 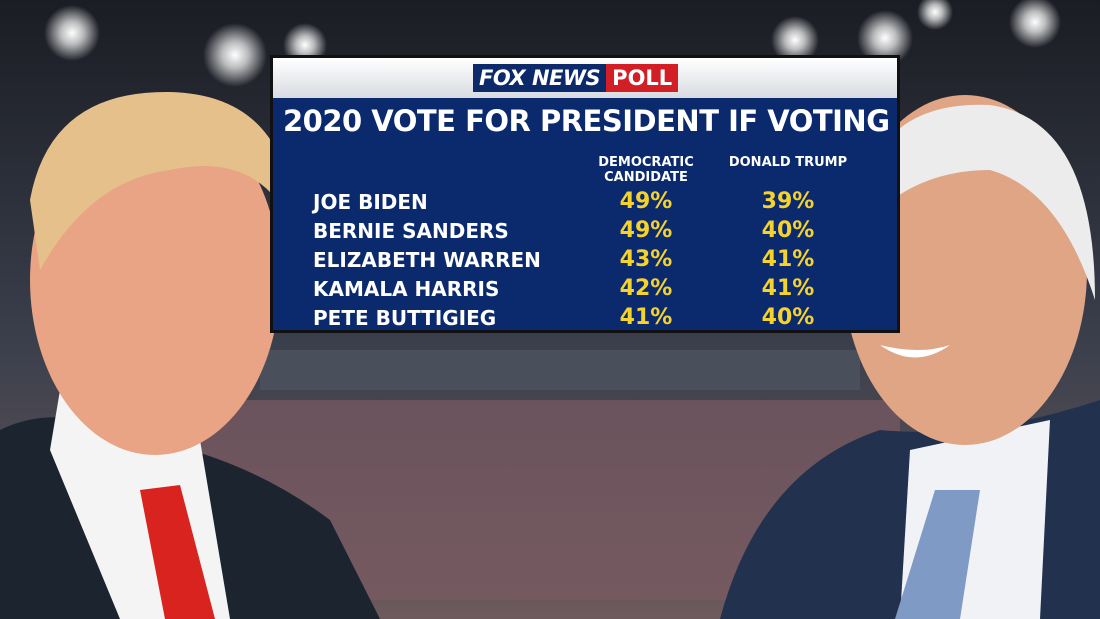 I want to click on candidate-name: ELIZABETH WARREN, so click(x=427, y=260).